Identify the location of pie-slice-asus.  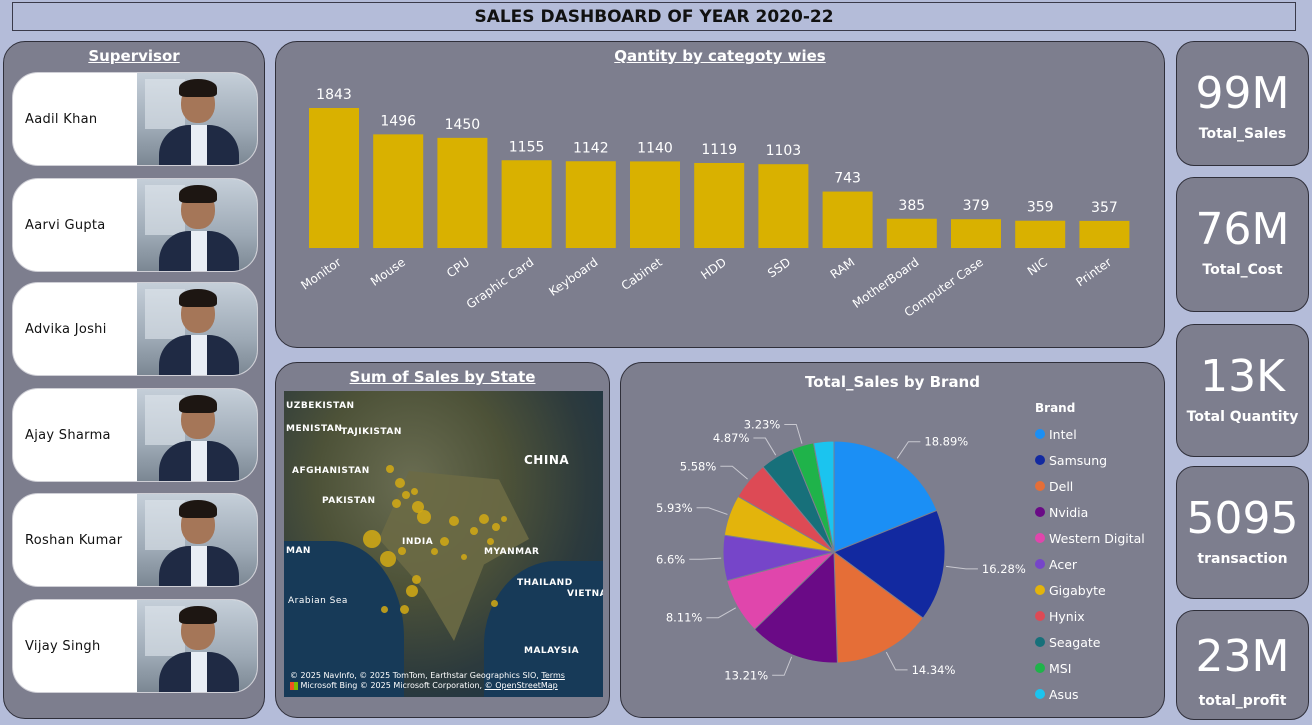
(823, 496).